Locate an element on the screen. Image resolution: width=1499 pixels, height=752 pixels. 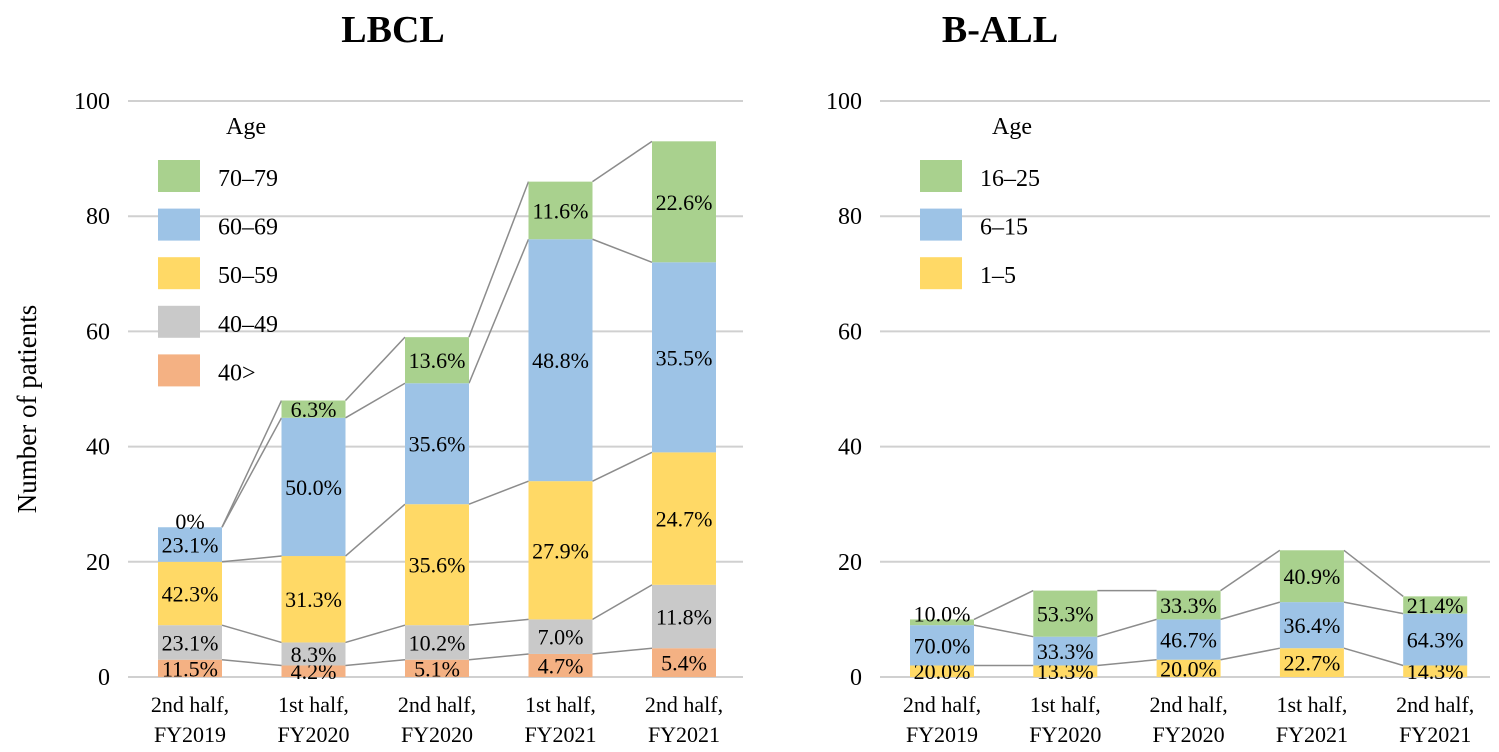
data-label: 10.2% is located at coordinates (437, 642).